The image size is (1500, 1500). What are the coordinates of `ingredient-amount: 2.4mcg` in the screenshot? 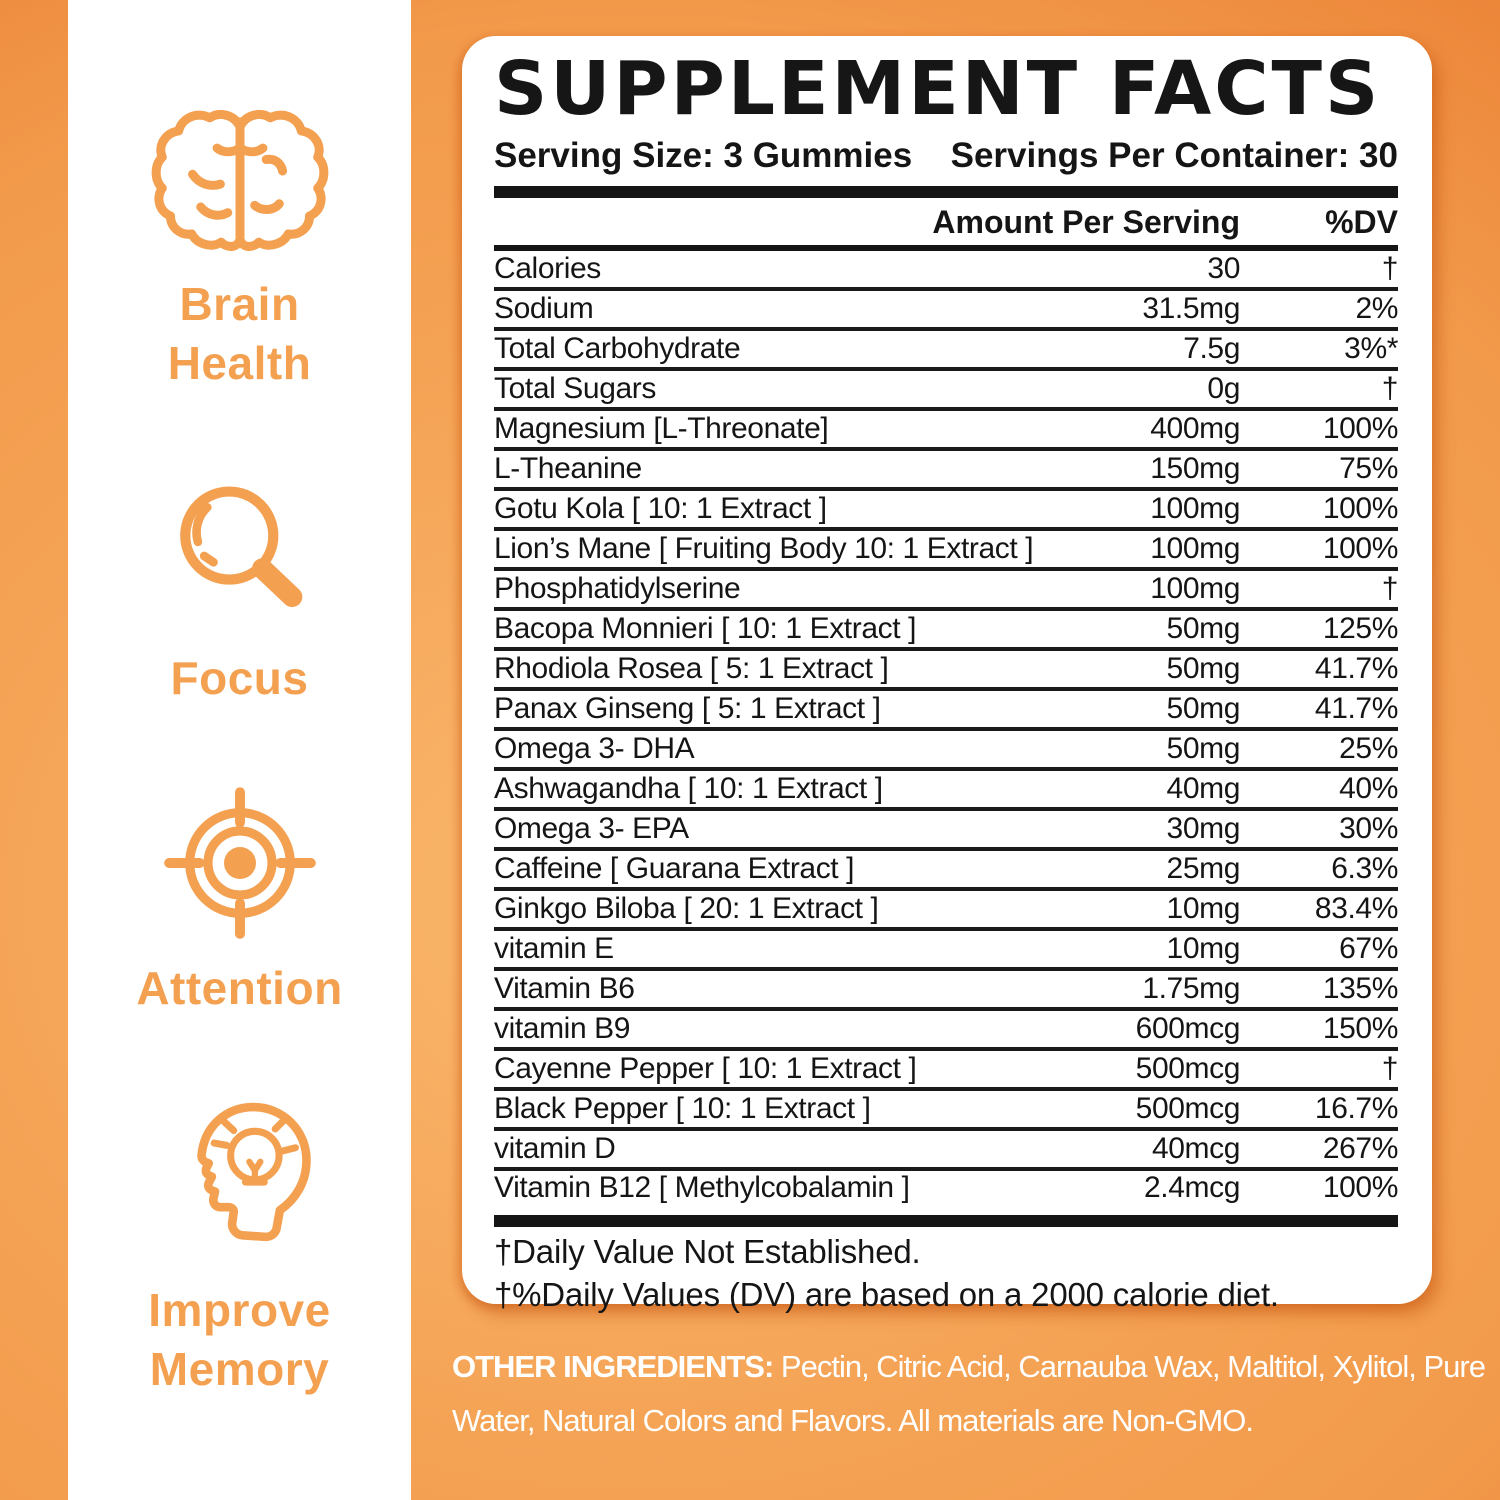 It's located at (1192, 1187).